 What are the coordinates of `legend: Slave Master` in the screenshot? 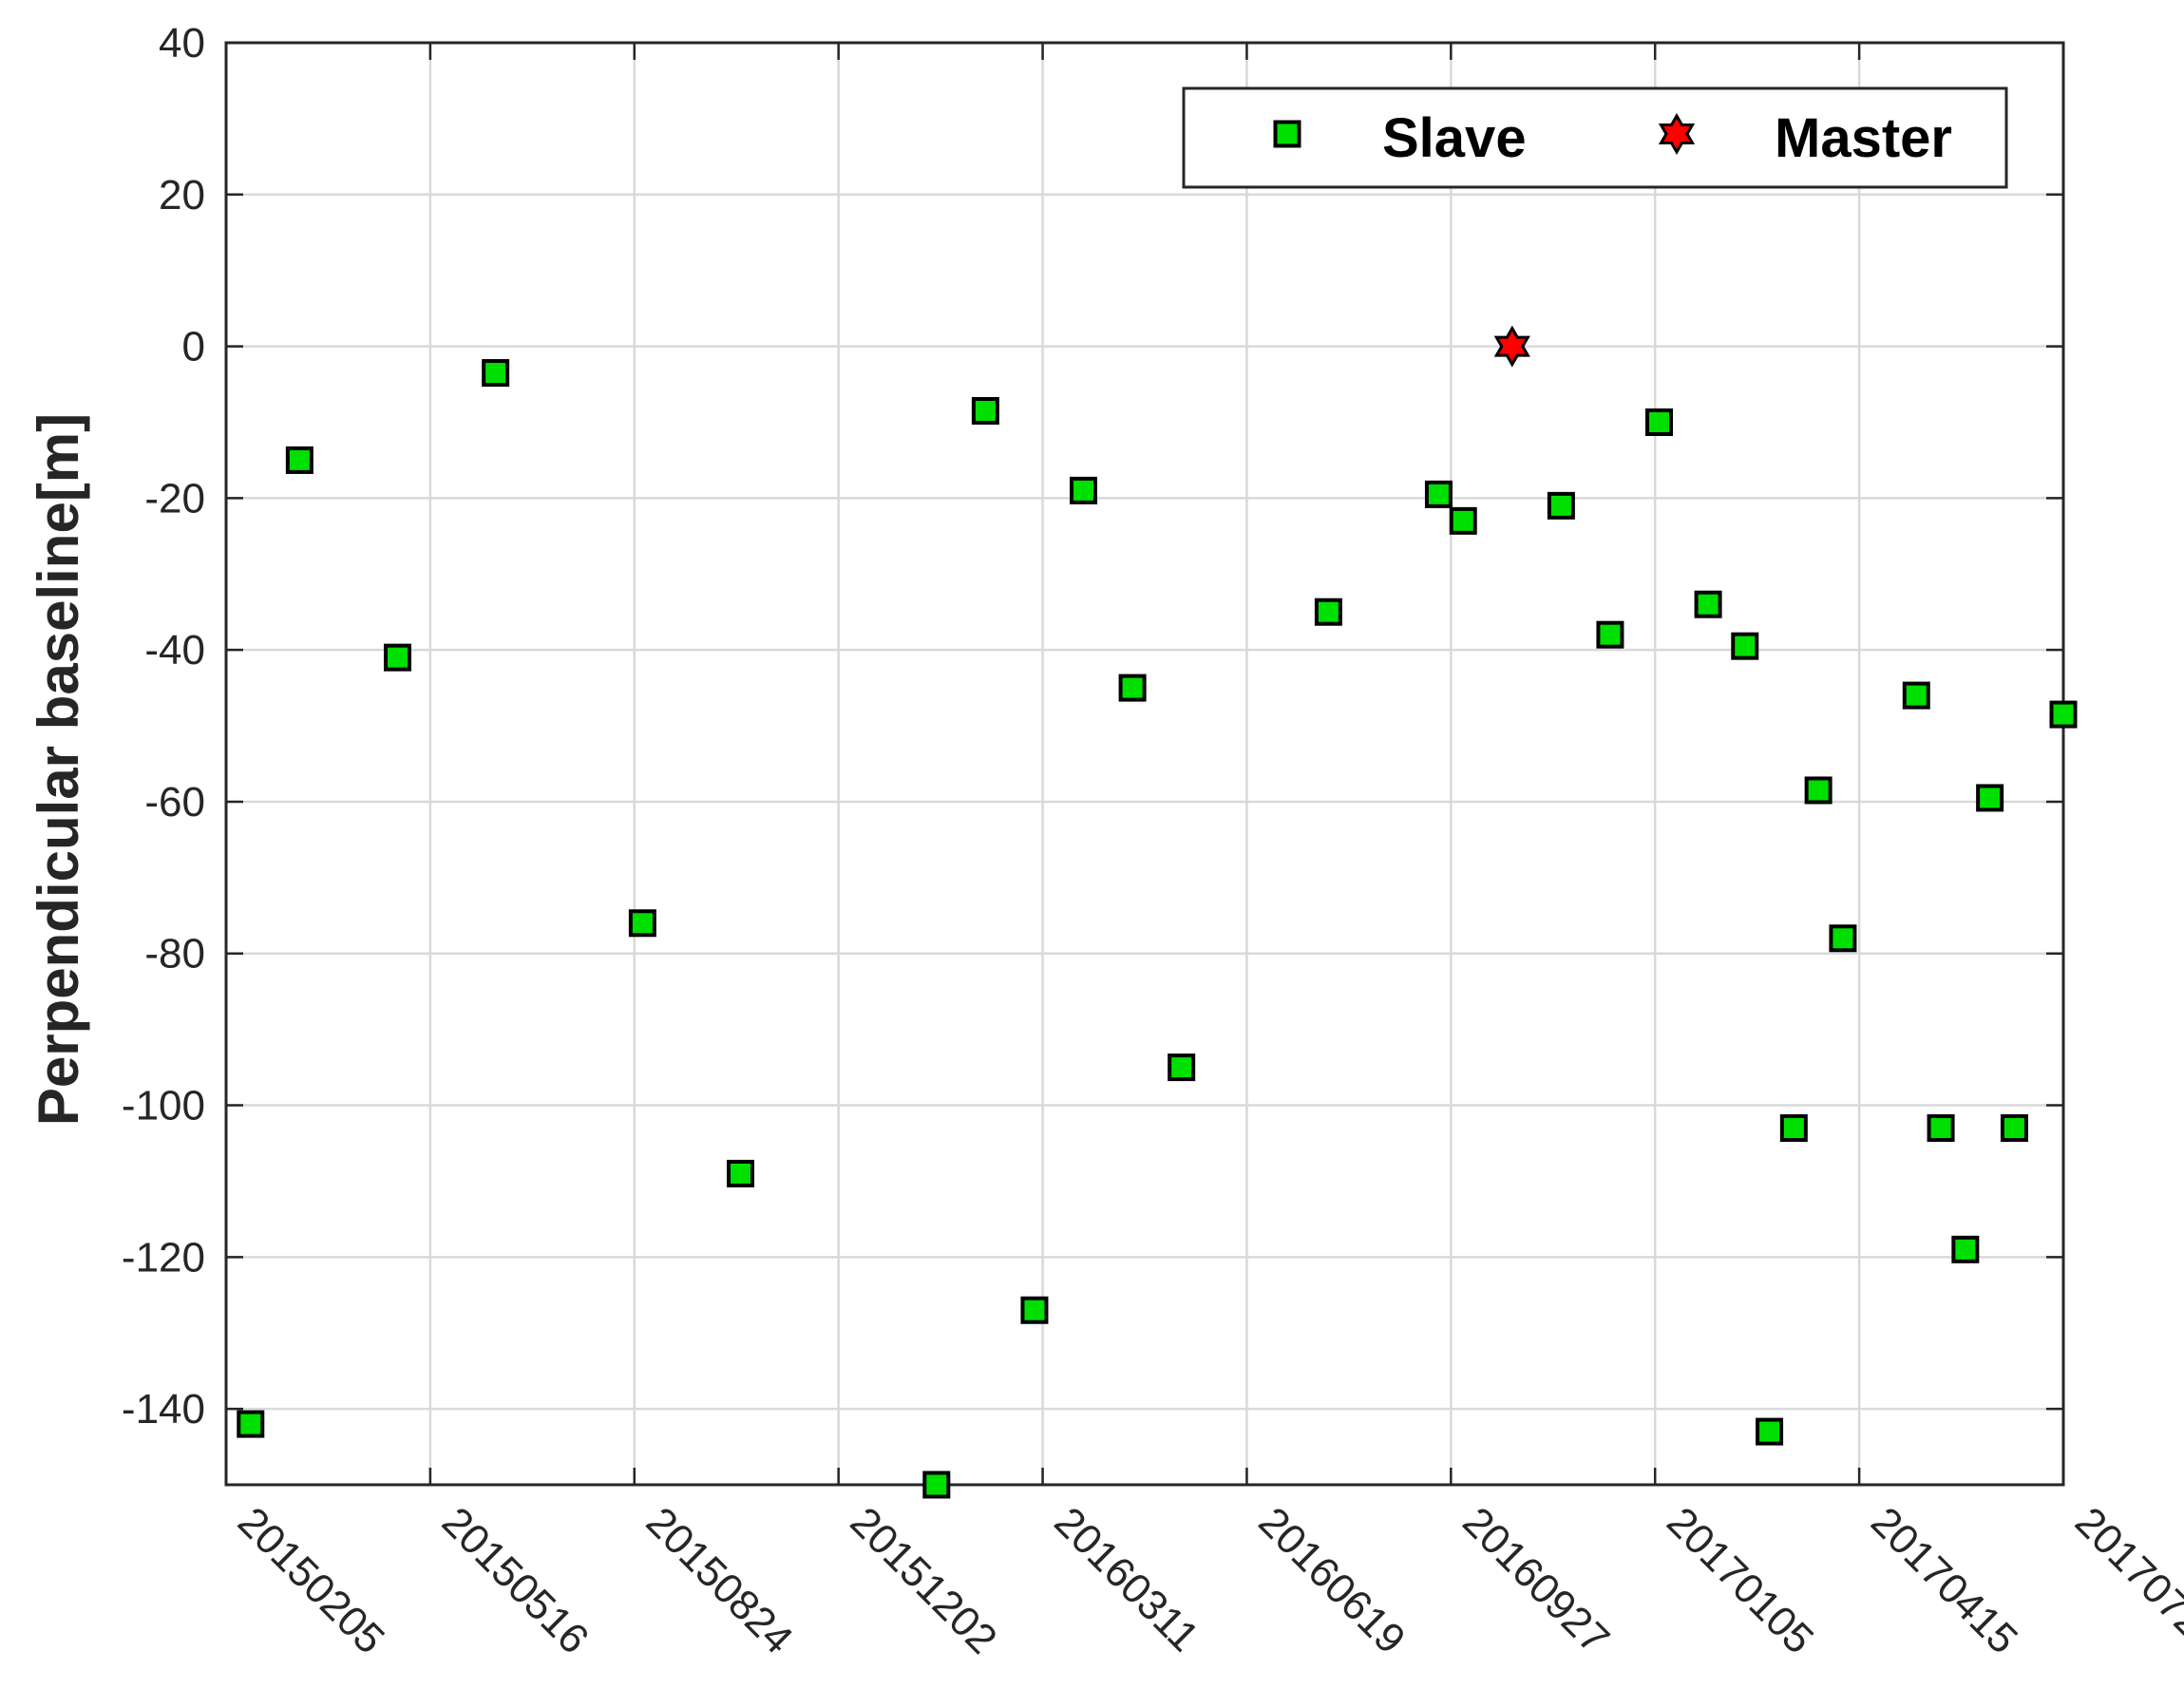 It's located at (1595, 137).